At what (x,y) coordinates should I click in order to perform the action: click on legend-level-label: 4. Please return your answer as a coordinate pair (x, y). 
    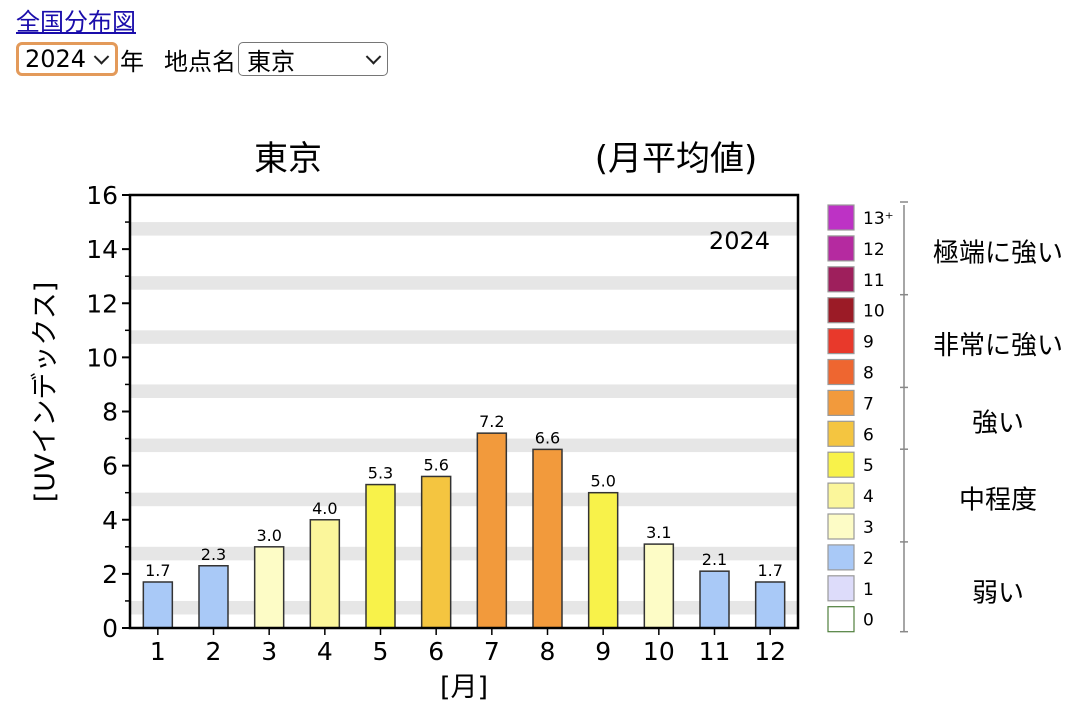
    Looking at the image, I should click on (868, 497).